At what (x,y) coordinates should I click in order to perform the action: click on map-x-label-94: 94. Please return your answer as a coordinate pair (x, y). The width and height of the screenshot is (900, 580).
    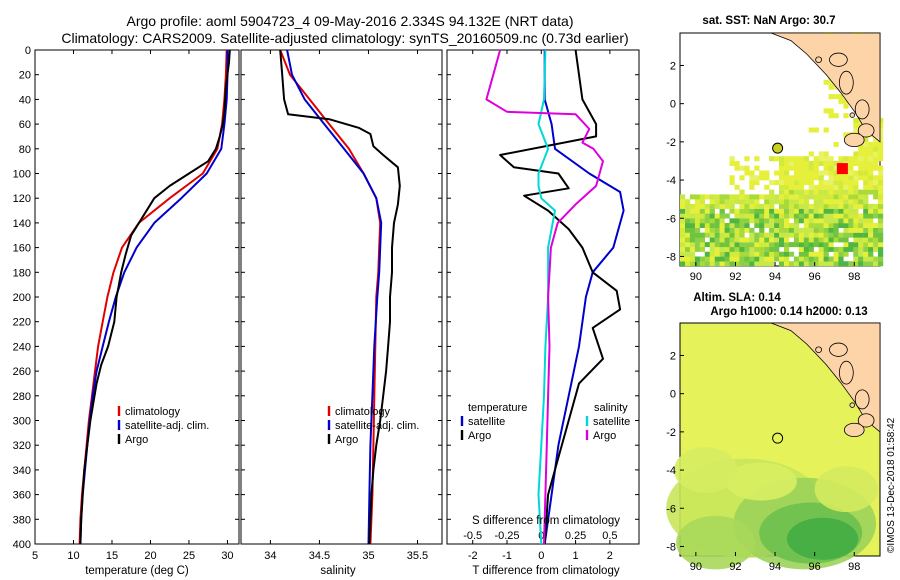
    Looking at the image, I should click on (775, 567).